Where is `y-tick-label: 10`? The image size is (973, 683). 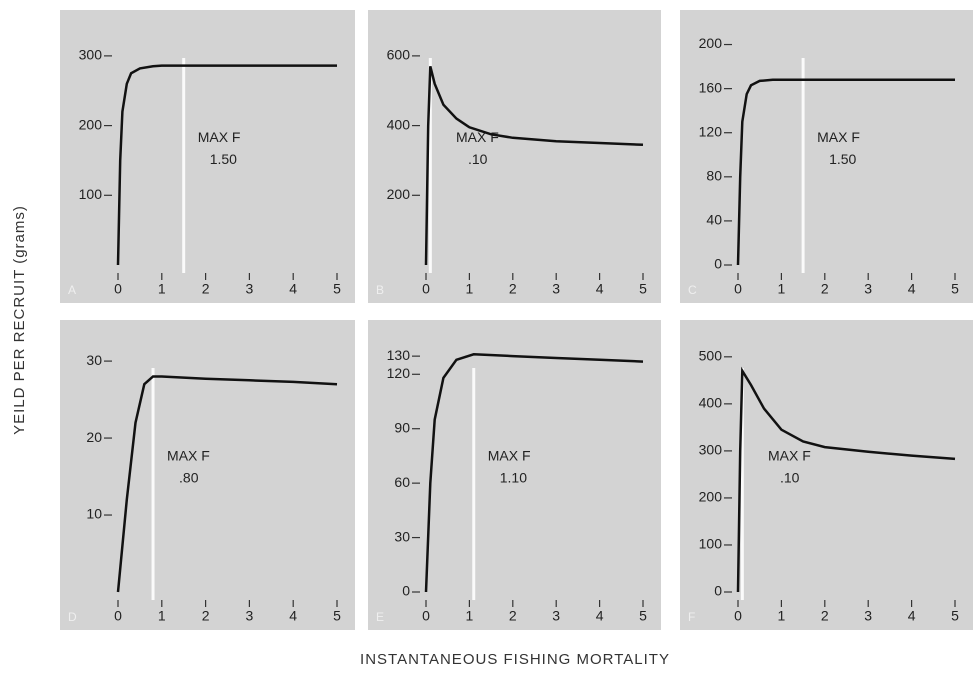
y-tick-label: 10 is located at coordinates (94, 514).